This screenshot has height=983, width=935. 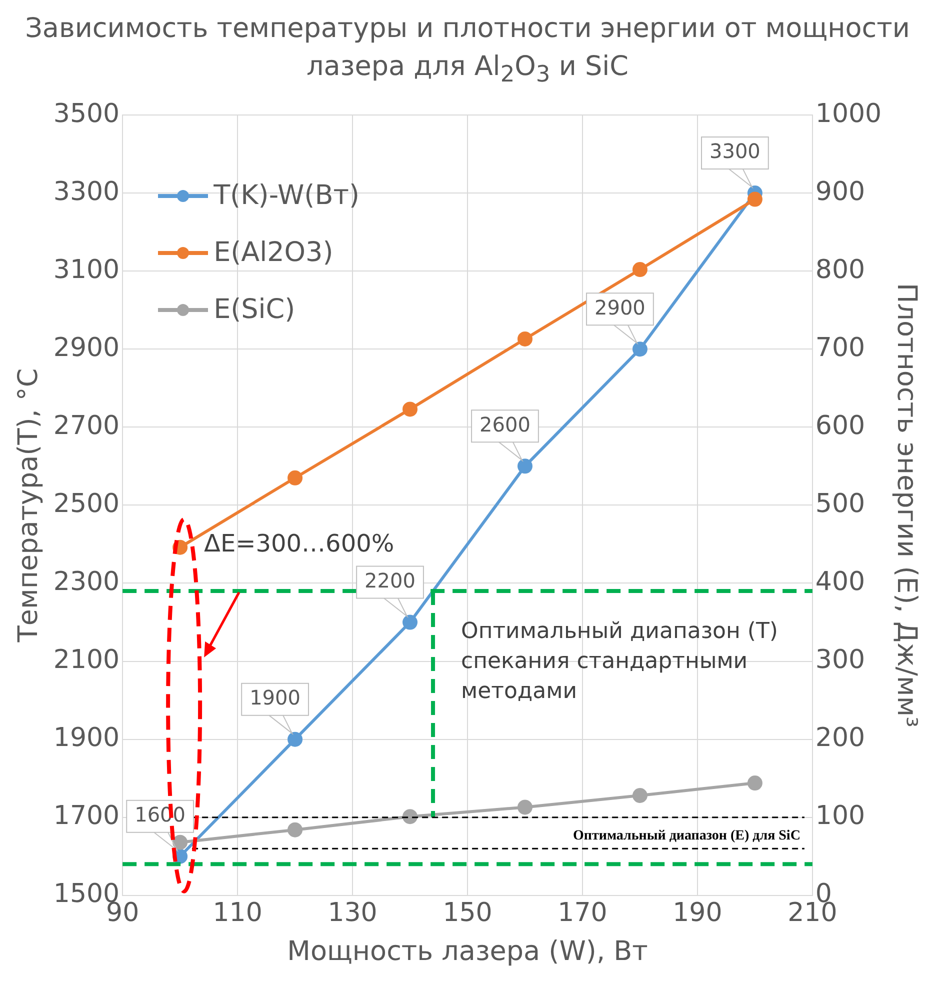 What do you see at coordinates (86, 347) in the screenshot?
I see `y-tick-label: 2900` at bounding box center [86, 347].